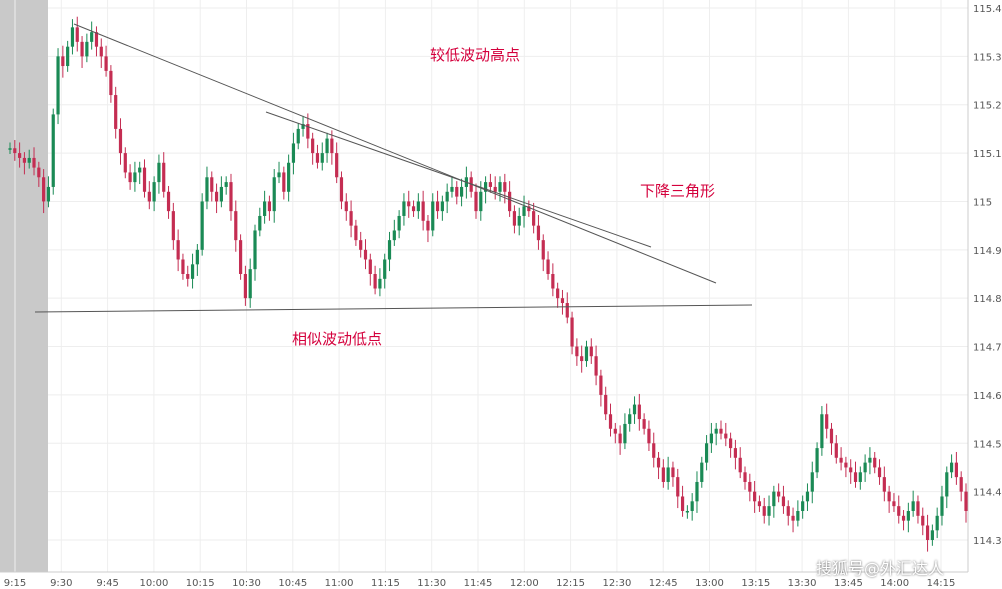  Describe the element at coordinates (458, 179) in the screenshot. I see `descending-trendline-secondary` at that location.